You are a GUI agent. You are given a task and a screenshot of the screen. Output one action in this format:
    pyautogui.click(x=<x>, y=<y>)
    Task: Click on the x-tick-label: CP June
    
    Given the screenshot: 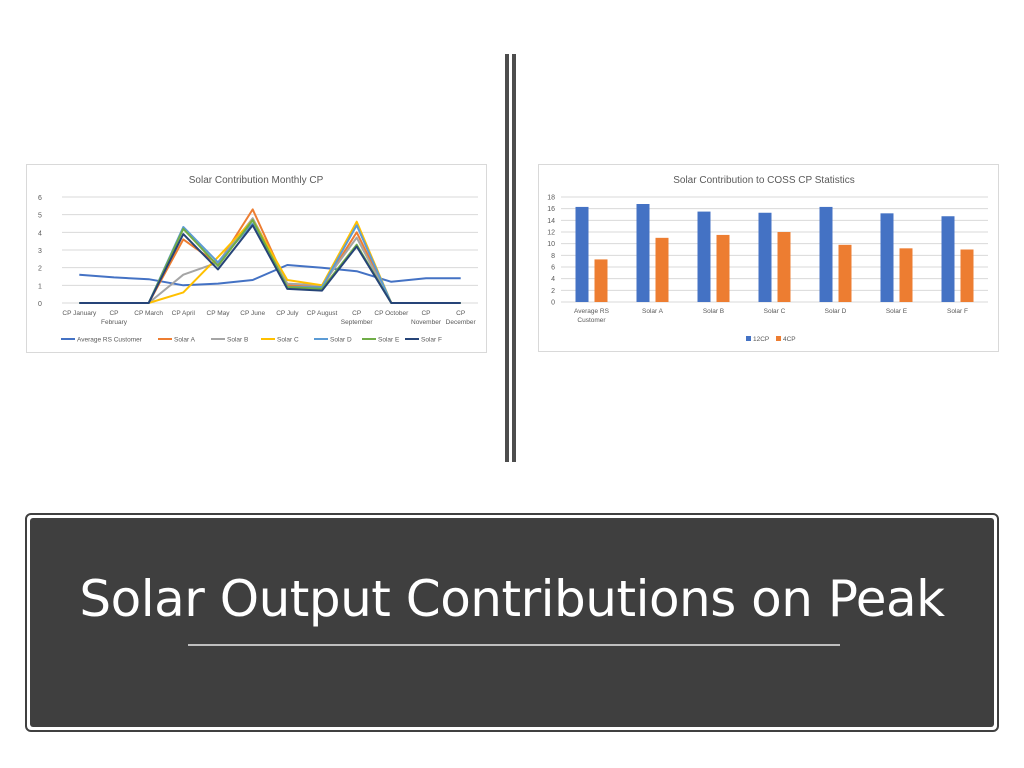 What is the action you would take?
    pyautogui.click(x=252, y=313)
    